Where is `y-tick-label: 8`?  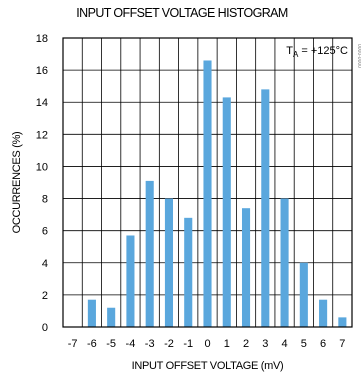 y-tick-label: 8 is located at coordinates (45, 200).